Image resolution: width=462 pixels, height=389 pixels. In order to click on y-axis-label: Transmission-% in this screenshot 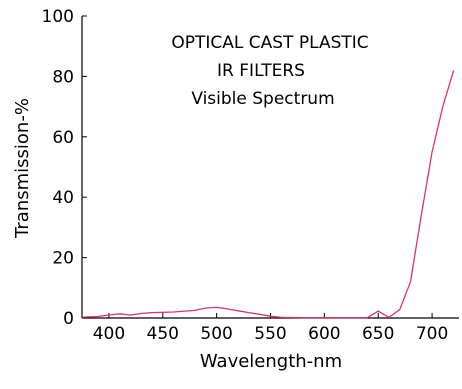, I will do `click(22, 168)`.